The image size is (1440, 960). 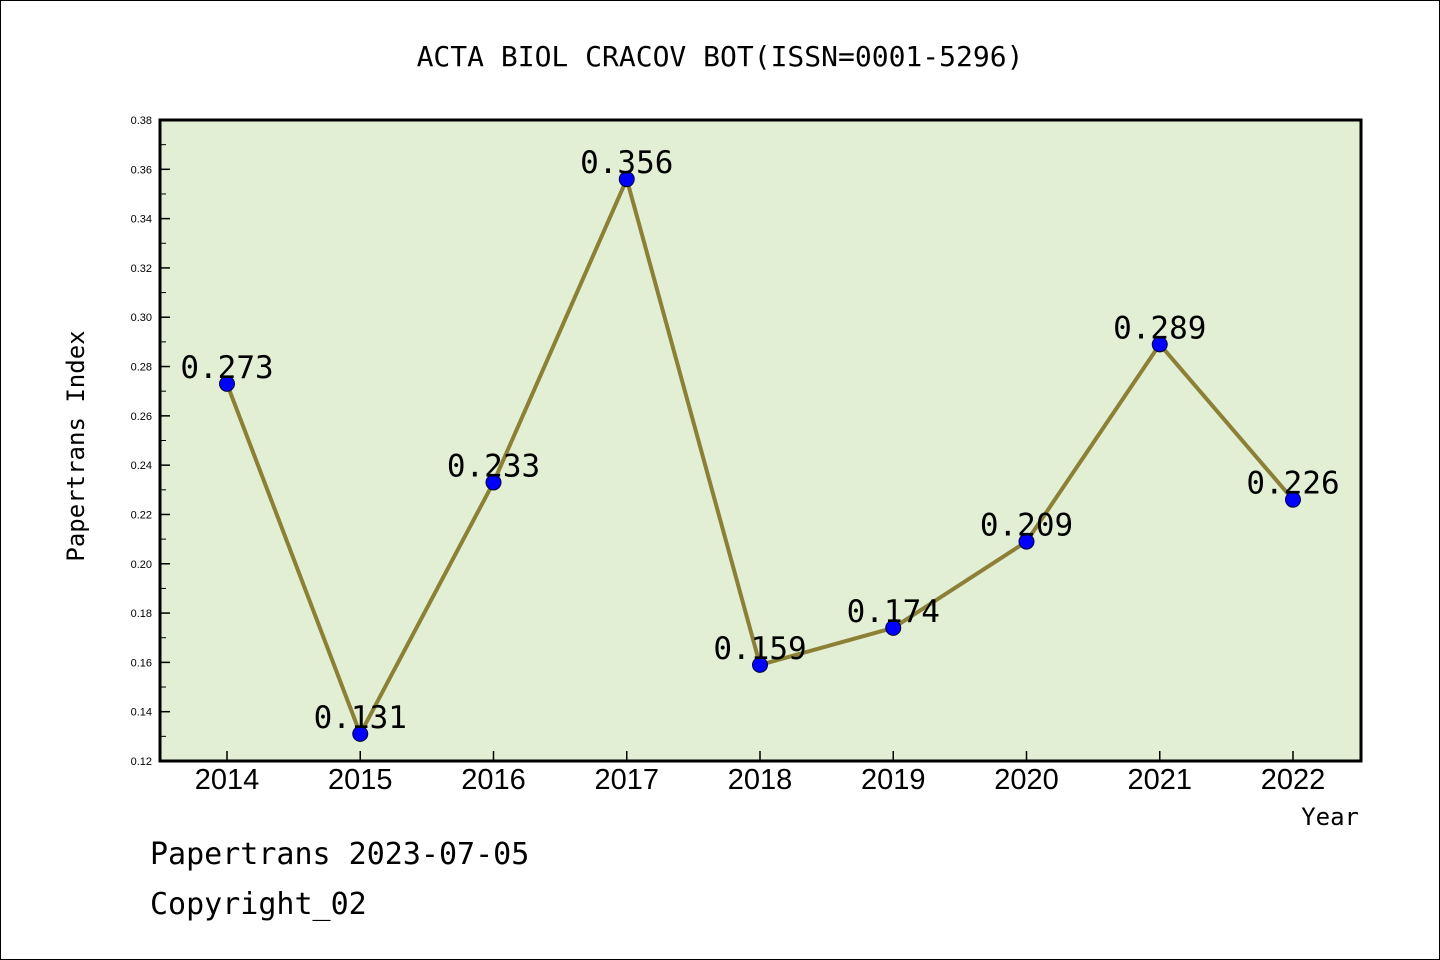 What do you see at coordinates (226, 368) in the screenshot?
I see `data-label: 0.273` at bounding box center [226, 368].